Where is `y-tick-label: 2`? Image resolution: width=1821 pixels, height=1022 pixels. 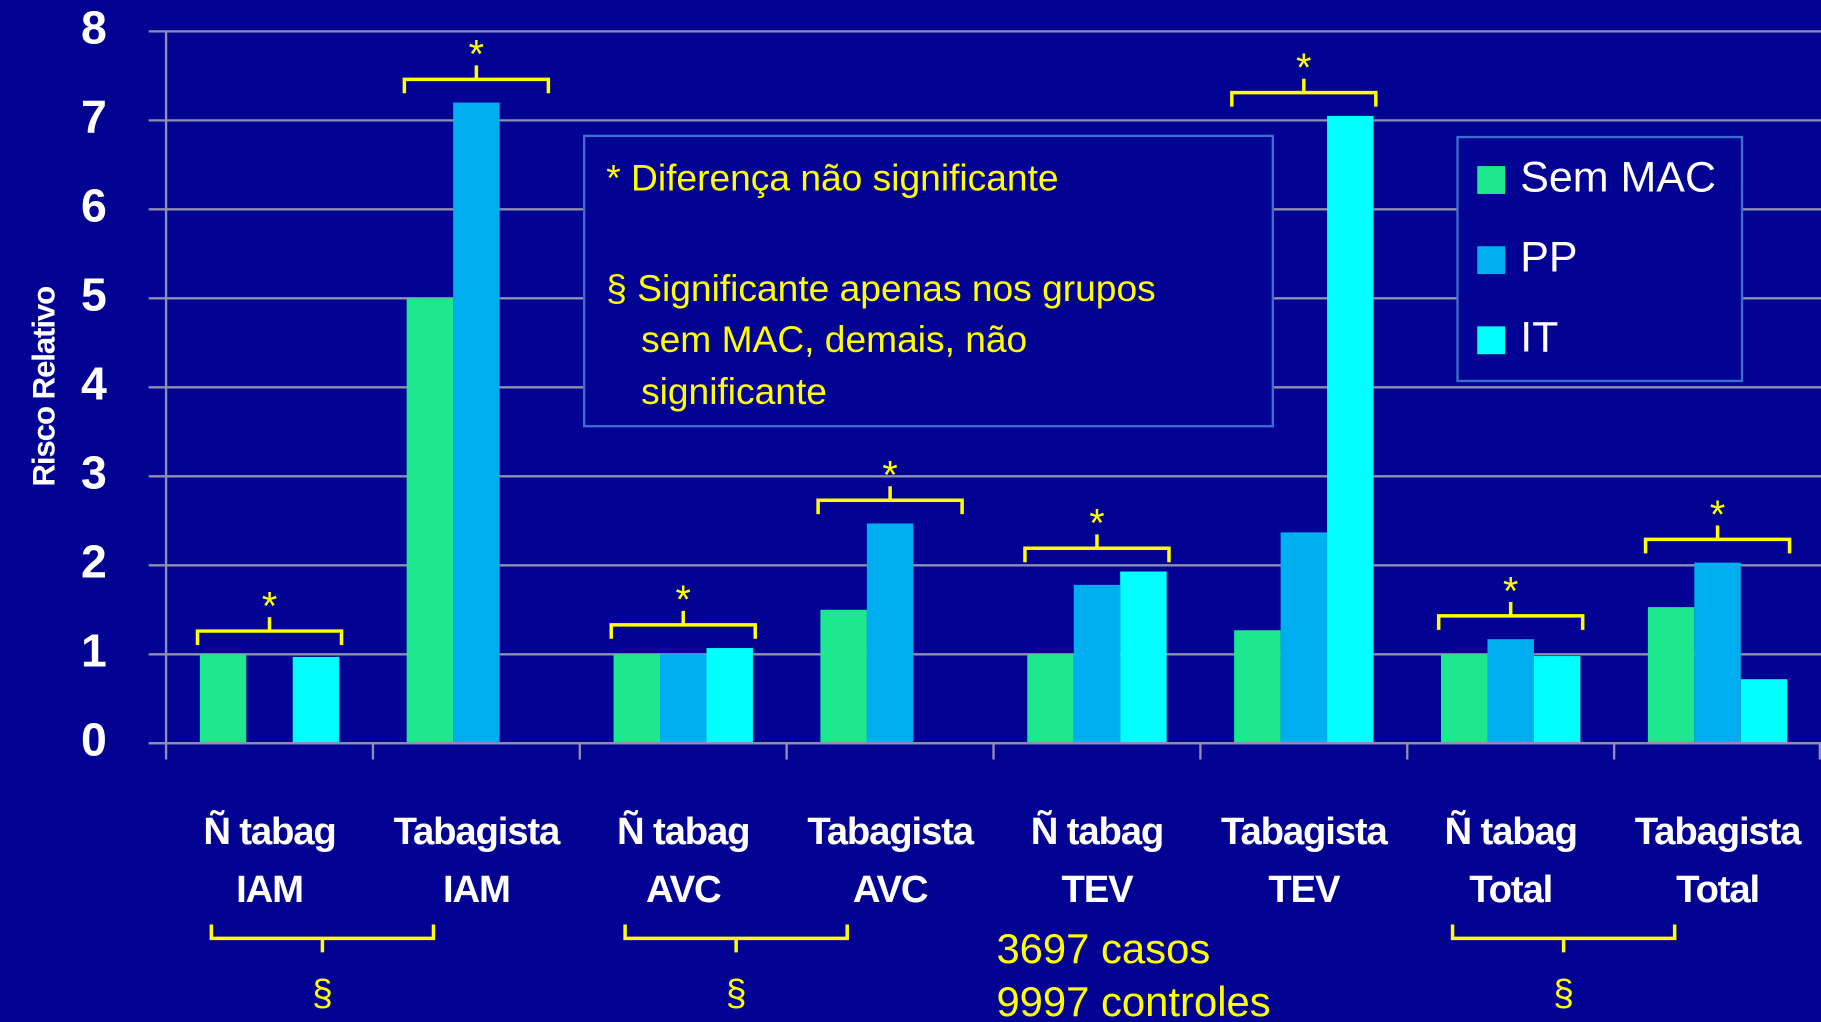
y-tick-label: 2 is located at coordinates (94, 562).